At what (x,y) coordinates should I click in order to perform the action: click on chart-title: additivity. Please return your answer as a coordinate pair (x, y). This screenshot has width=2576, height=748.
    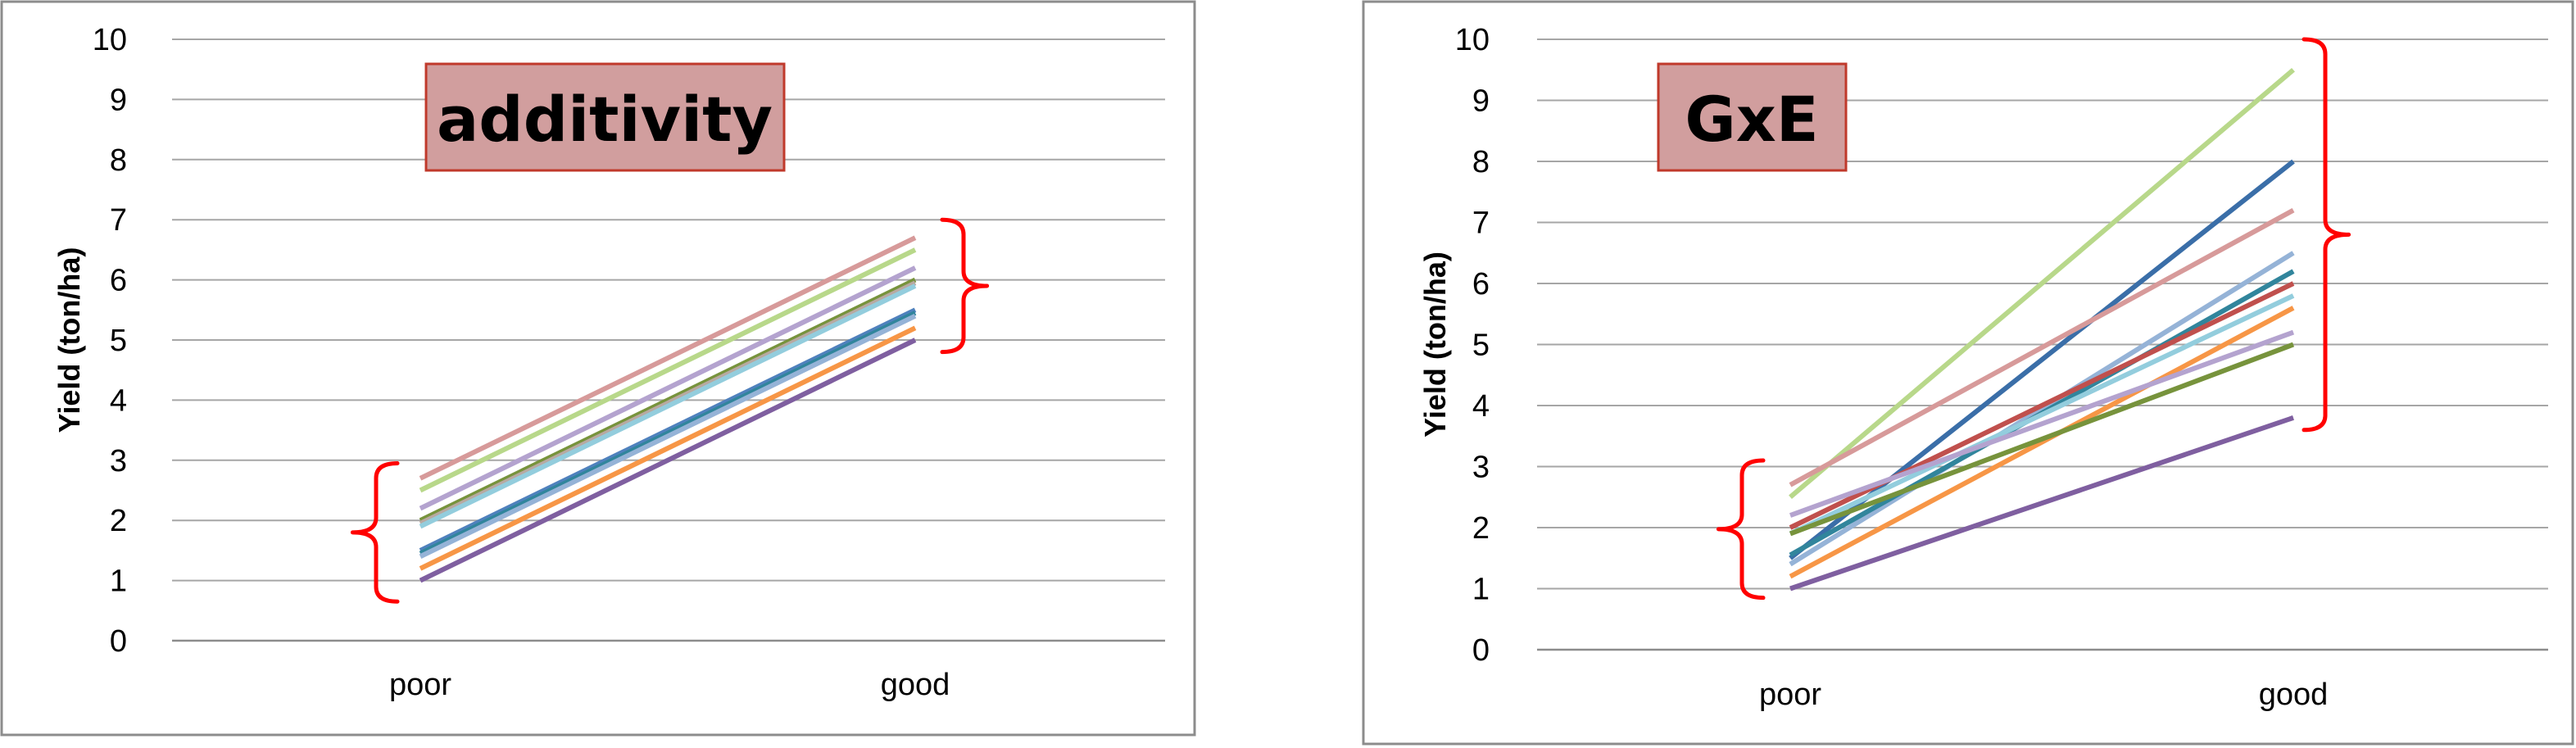
    Looking at the image, I should click on (605, 119).